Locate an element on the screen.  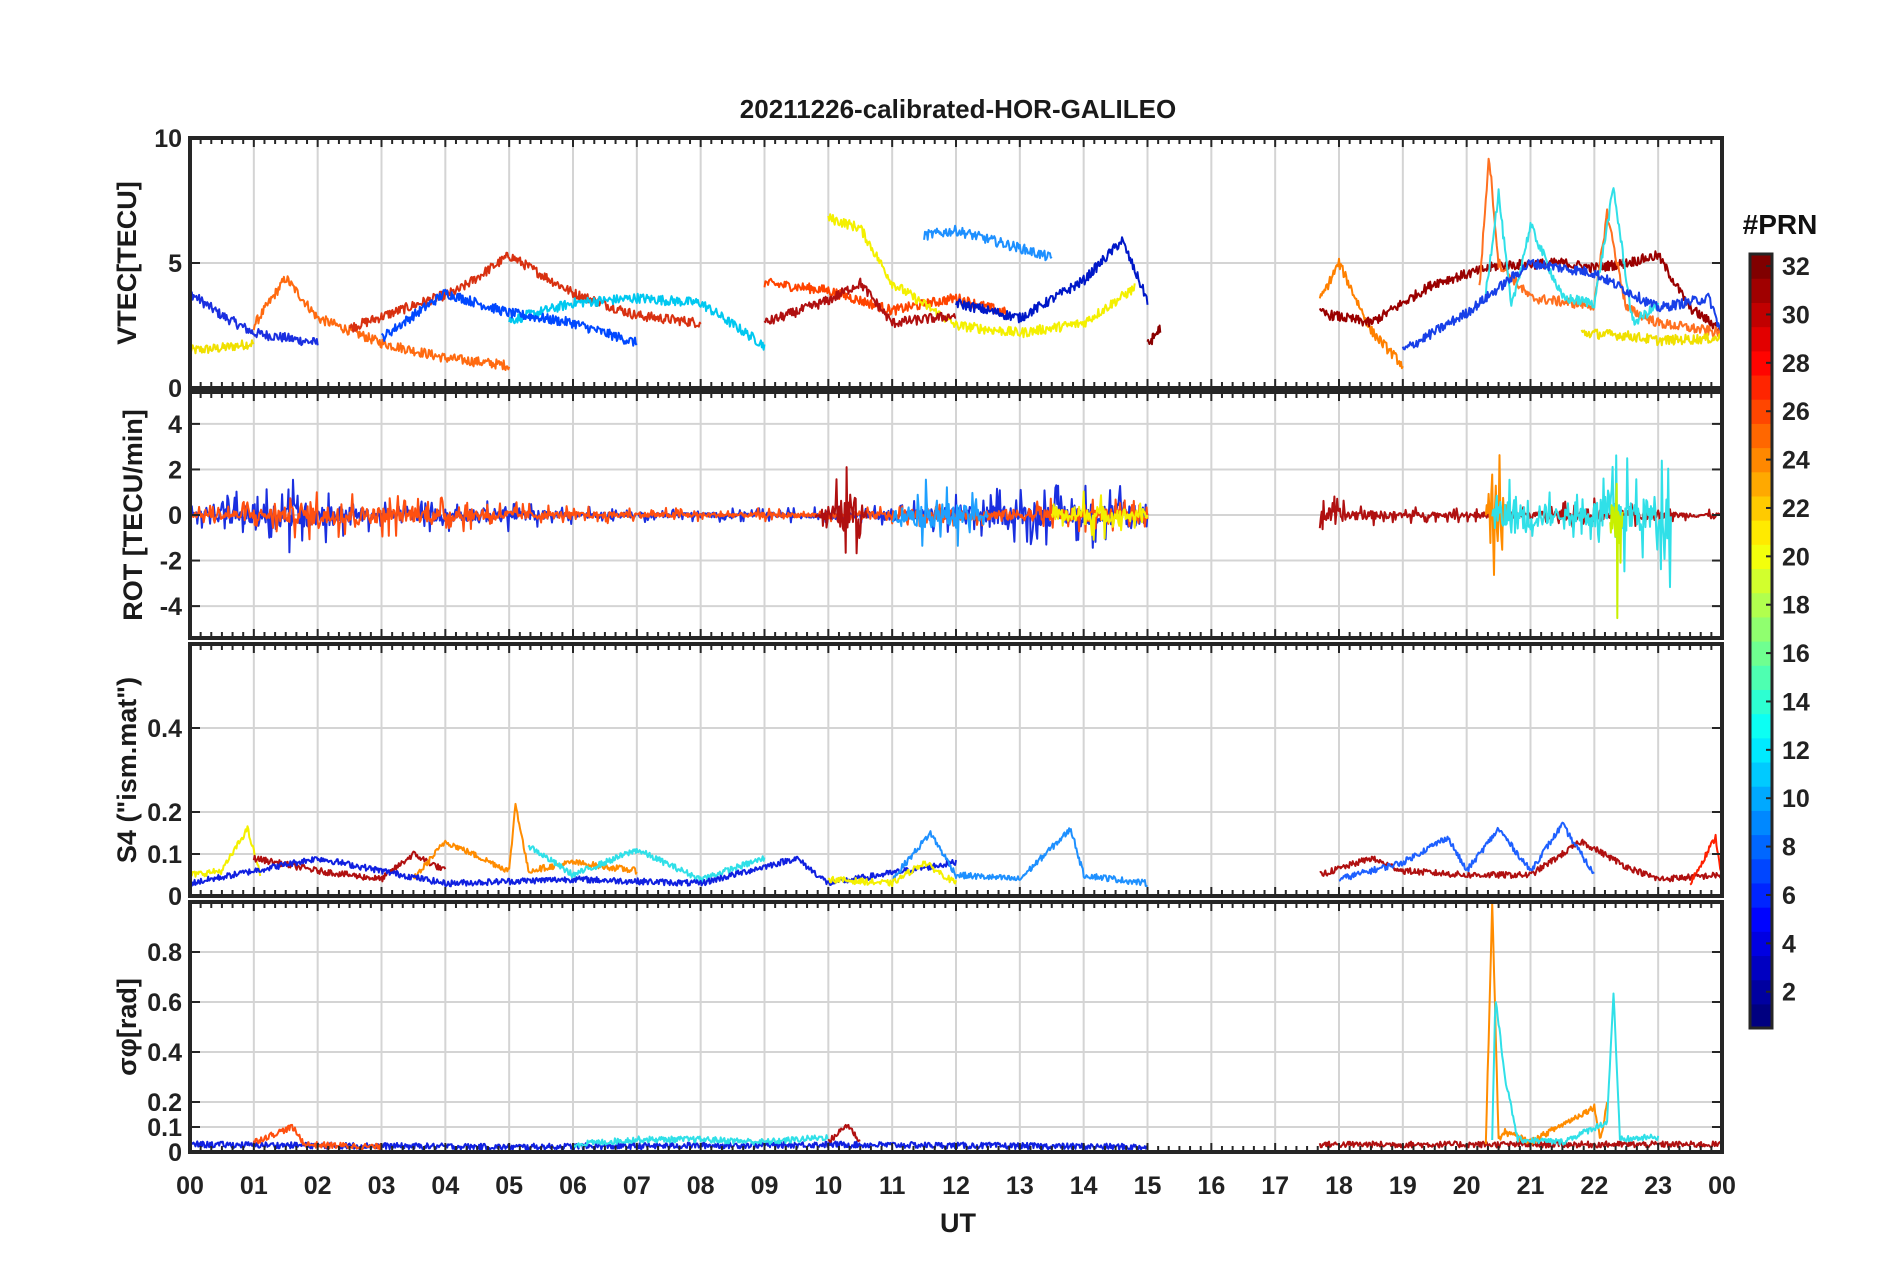
colorbar-tick-label: 18 is located at coordinates (1796, 606).